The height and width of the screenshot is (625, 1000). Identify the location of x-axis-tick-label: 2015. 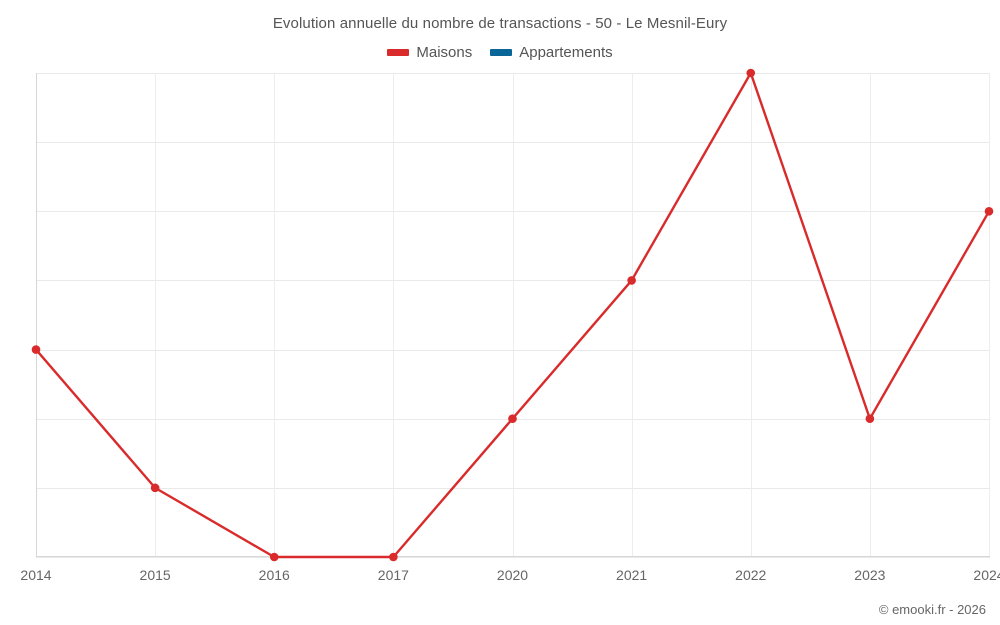
(155, 575).